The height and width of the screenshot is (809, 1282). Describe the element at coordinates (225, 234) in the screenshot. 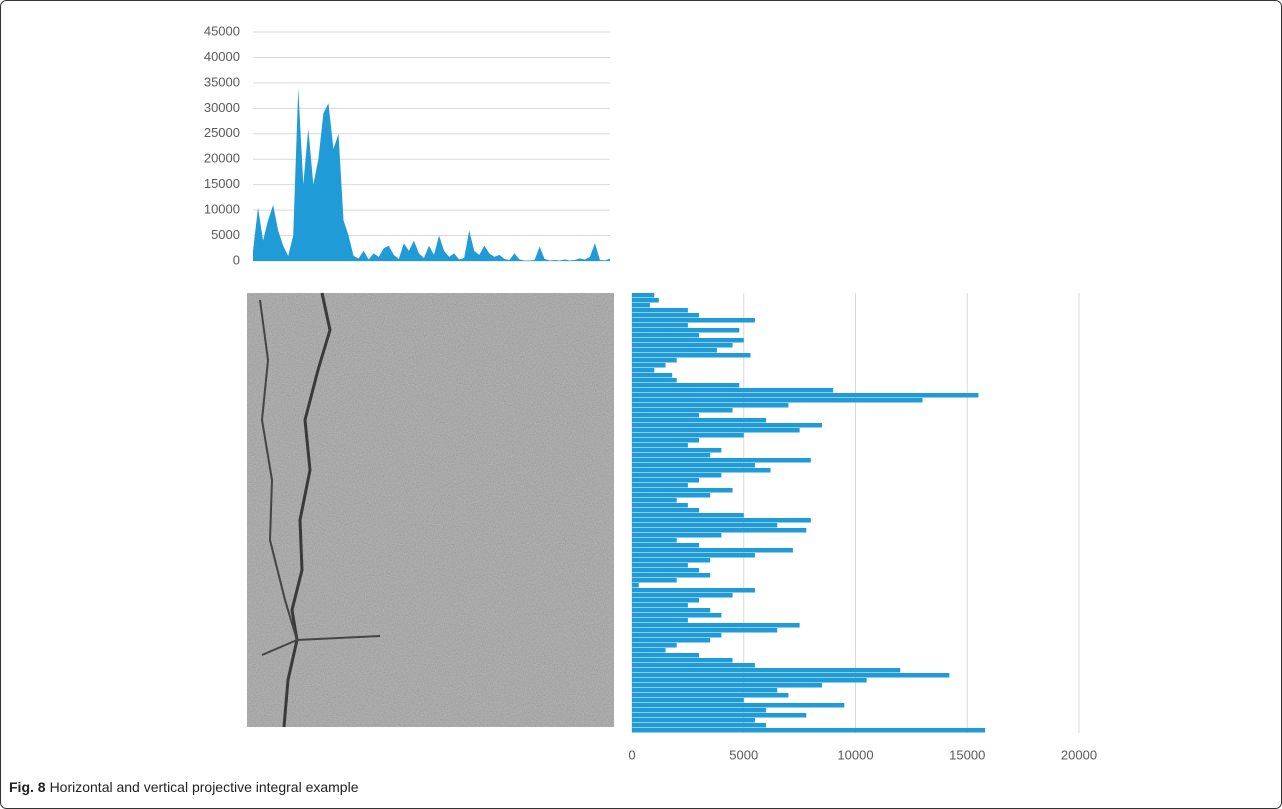

I see `y-tick-label: 5000` at that location.